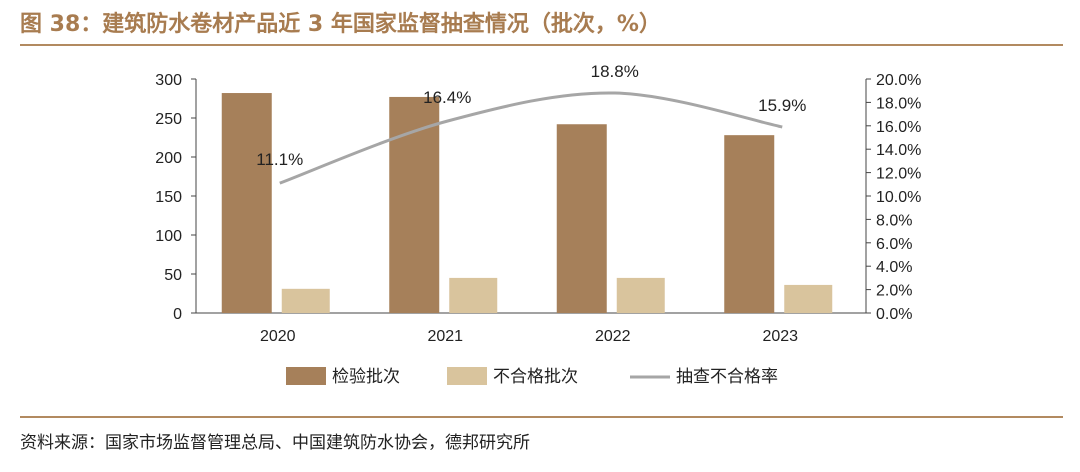 The height and width of the screenshot is (472, 1080). What do you see at coordinates (808, 298) in the screenshot?
I see `bar-failed-2023` at bounding box center [808, 298].